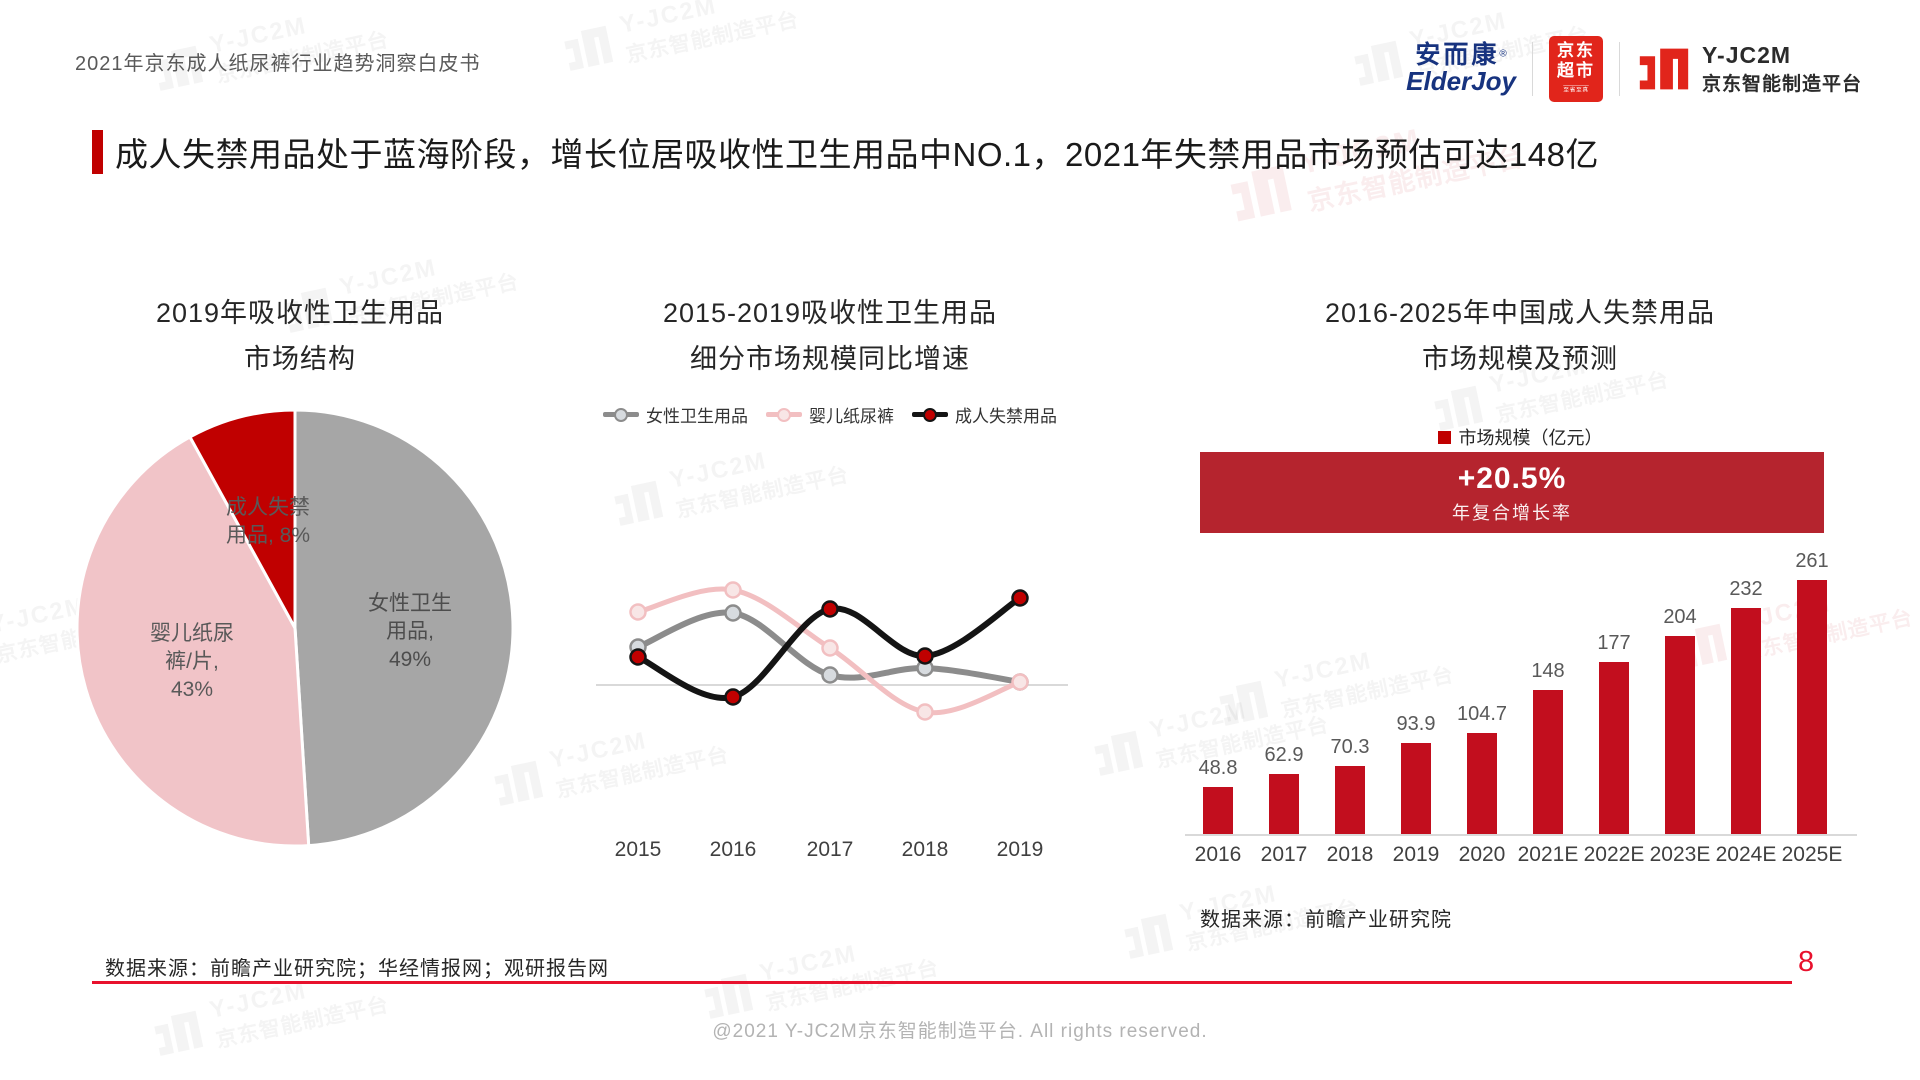  What do you see at coordinates (1680, 735) in the screenshot?
I see `bar-2023E` at bounding box center [1680, 735].